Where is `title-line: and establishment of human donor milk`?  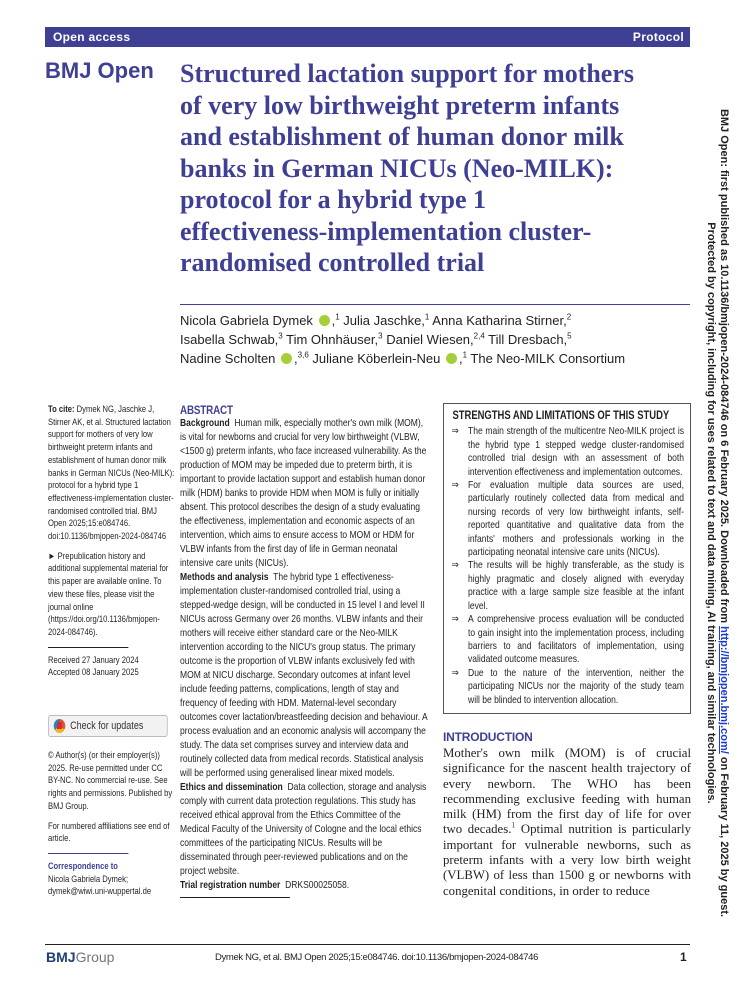
title-line: and establishment of human donor milk is located at coordinates (402, 136).